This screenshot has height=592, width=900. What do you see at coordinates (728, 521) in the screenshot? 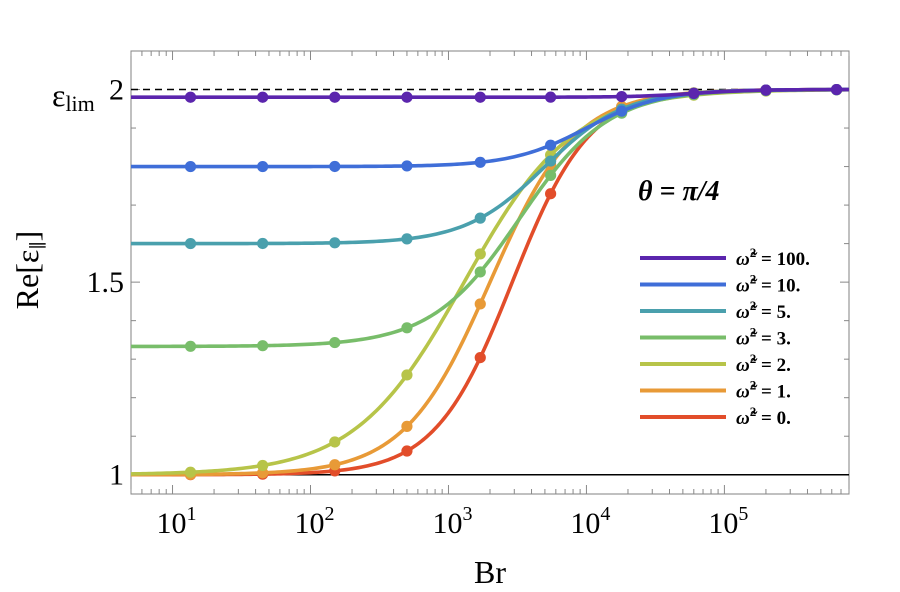
I see `x-tick-label: 10⁵` at bounding box center [728, 521].